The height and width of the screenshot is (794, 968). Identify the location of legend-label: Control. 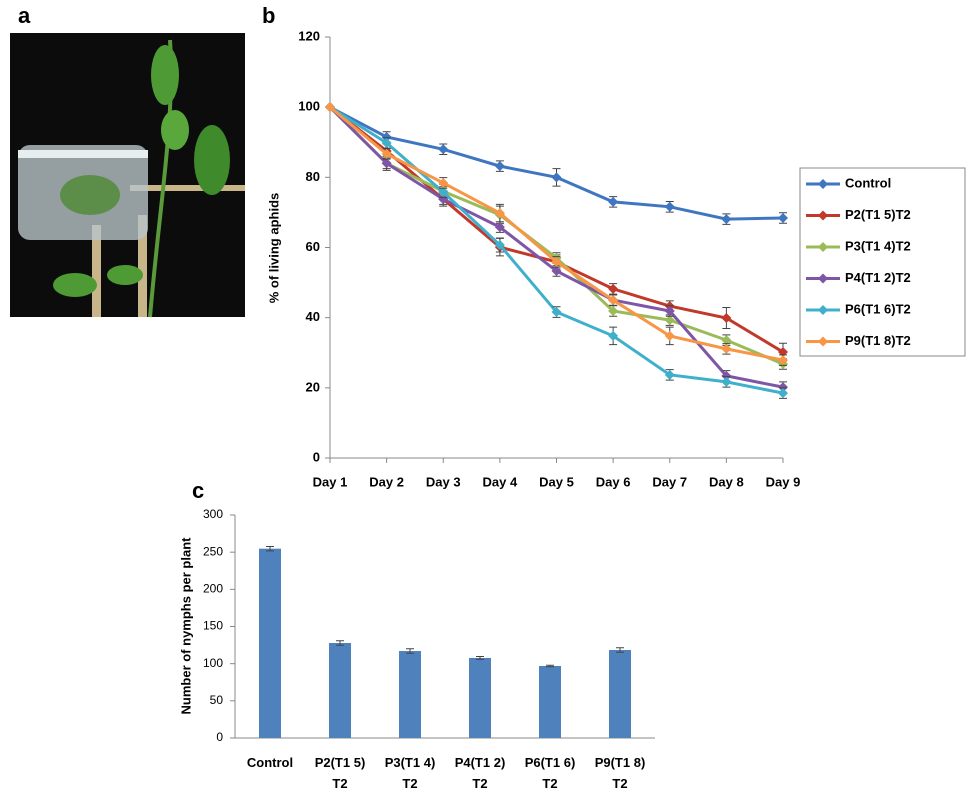
(868, 182).